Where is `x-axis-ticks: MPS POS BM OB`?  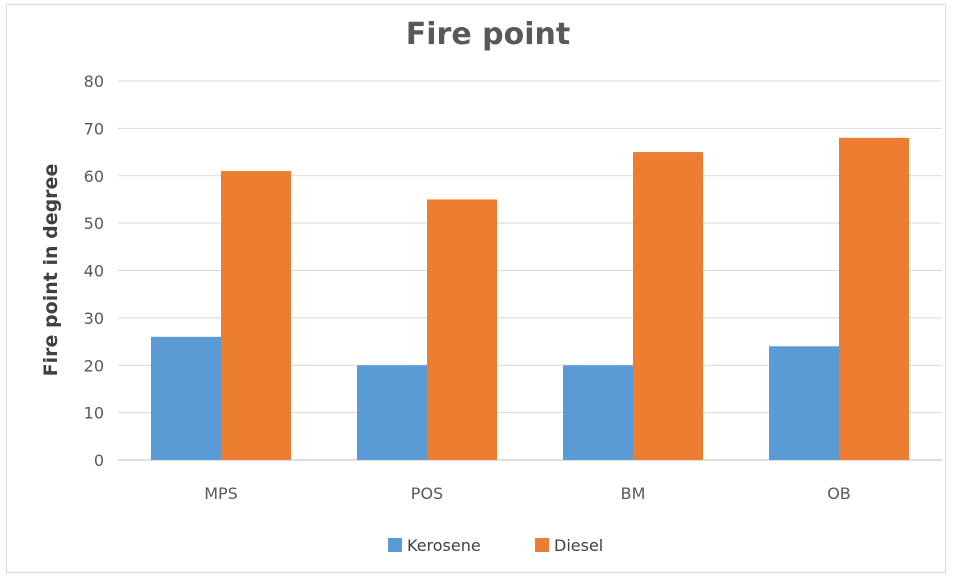 x-axis-ticks: MPS POS BM OB is located at coordinates (527, 493).